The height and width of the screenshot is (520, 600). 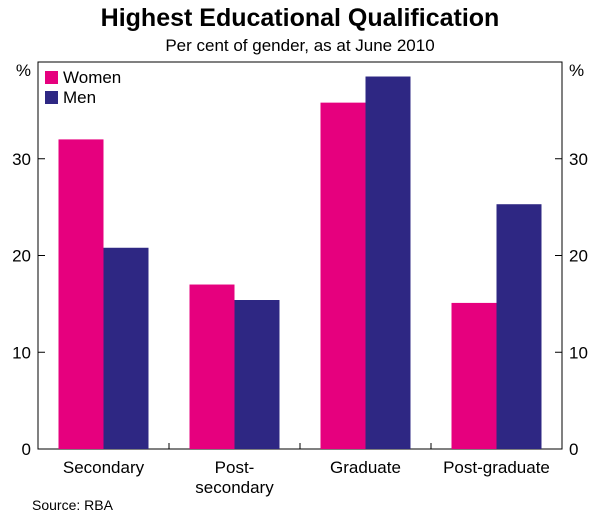 What do you see at coordinates (21, 352) in the screenshot?
I see `y-tick-label-left: 10` at bounding box center [21, 352].